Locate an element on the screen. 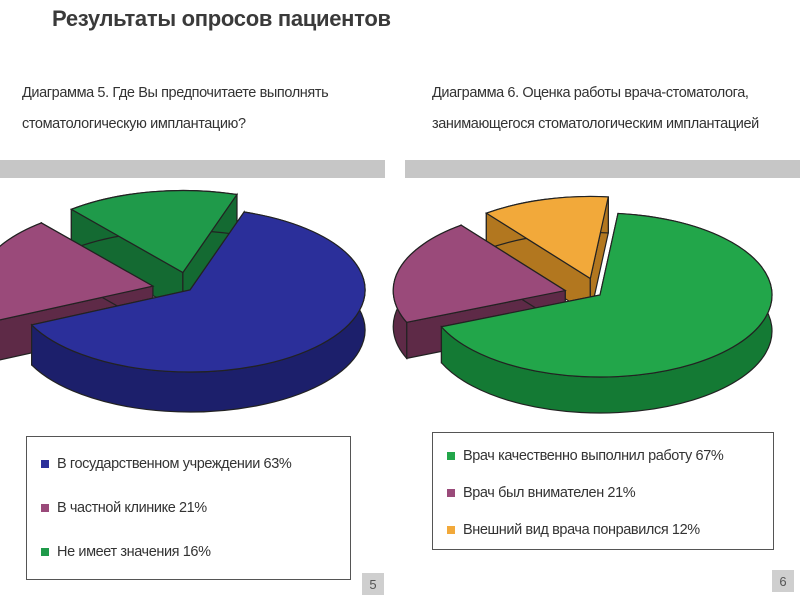 The width and height of the screenshot is (800, 600). chart-5-legend-label: Не имеет значения 16% is located at coordinates (134, 552).